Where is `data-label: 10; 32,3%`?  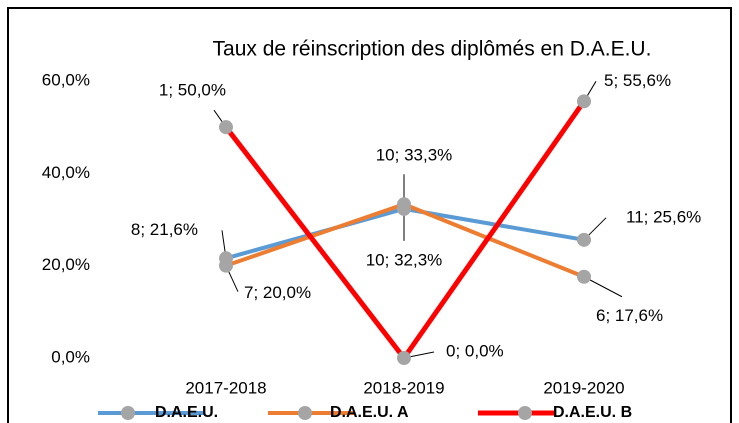 data-label: 10; 32,3% is located at coordinates (404, 259).